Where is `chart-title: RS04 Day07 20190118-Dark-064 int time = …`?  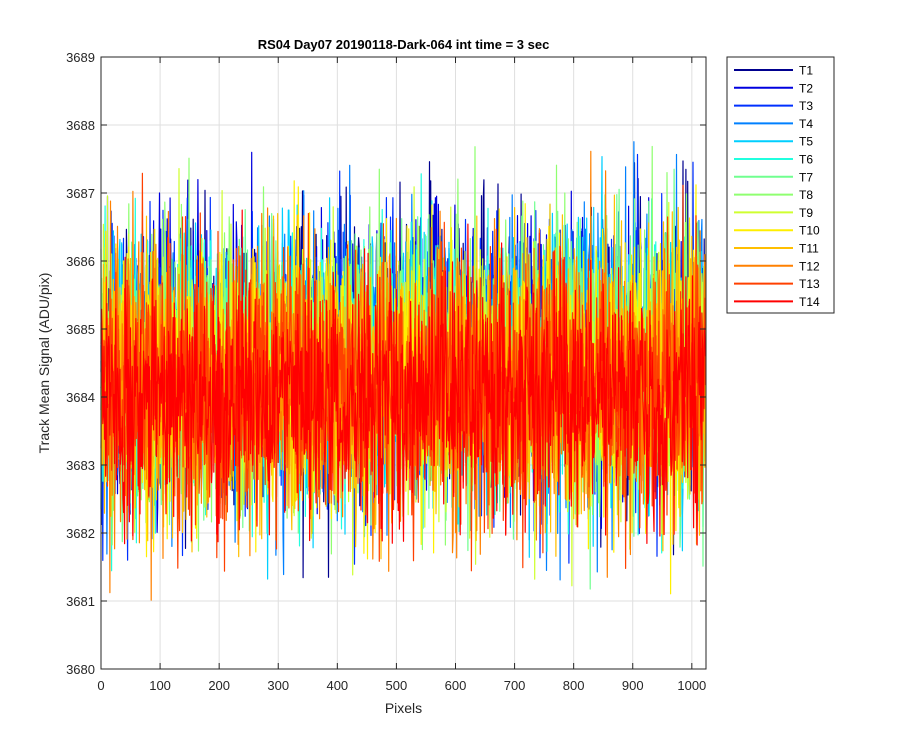 chart-title: RS04 Day07 20190118-Dark-064 int time = … is located at coordinates (404, 44).